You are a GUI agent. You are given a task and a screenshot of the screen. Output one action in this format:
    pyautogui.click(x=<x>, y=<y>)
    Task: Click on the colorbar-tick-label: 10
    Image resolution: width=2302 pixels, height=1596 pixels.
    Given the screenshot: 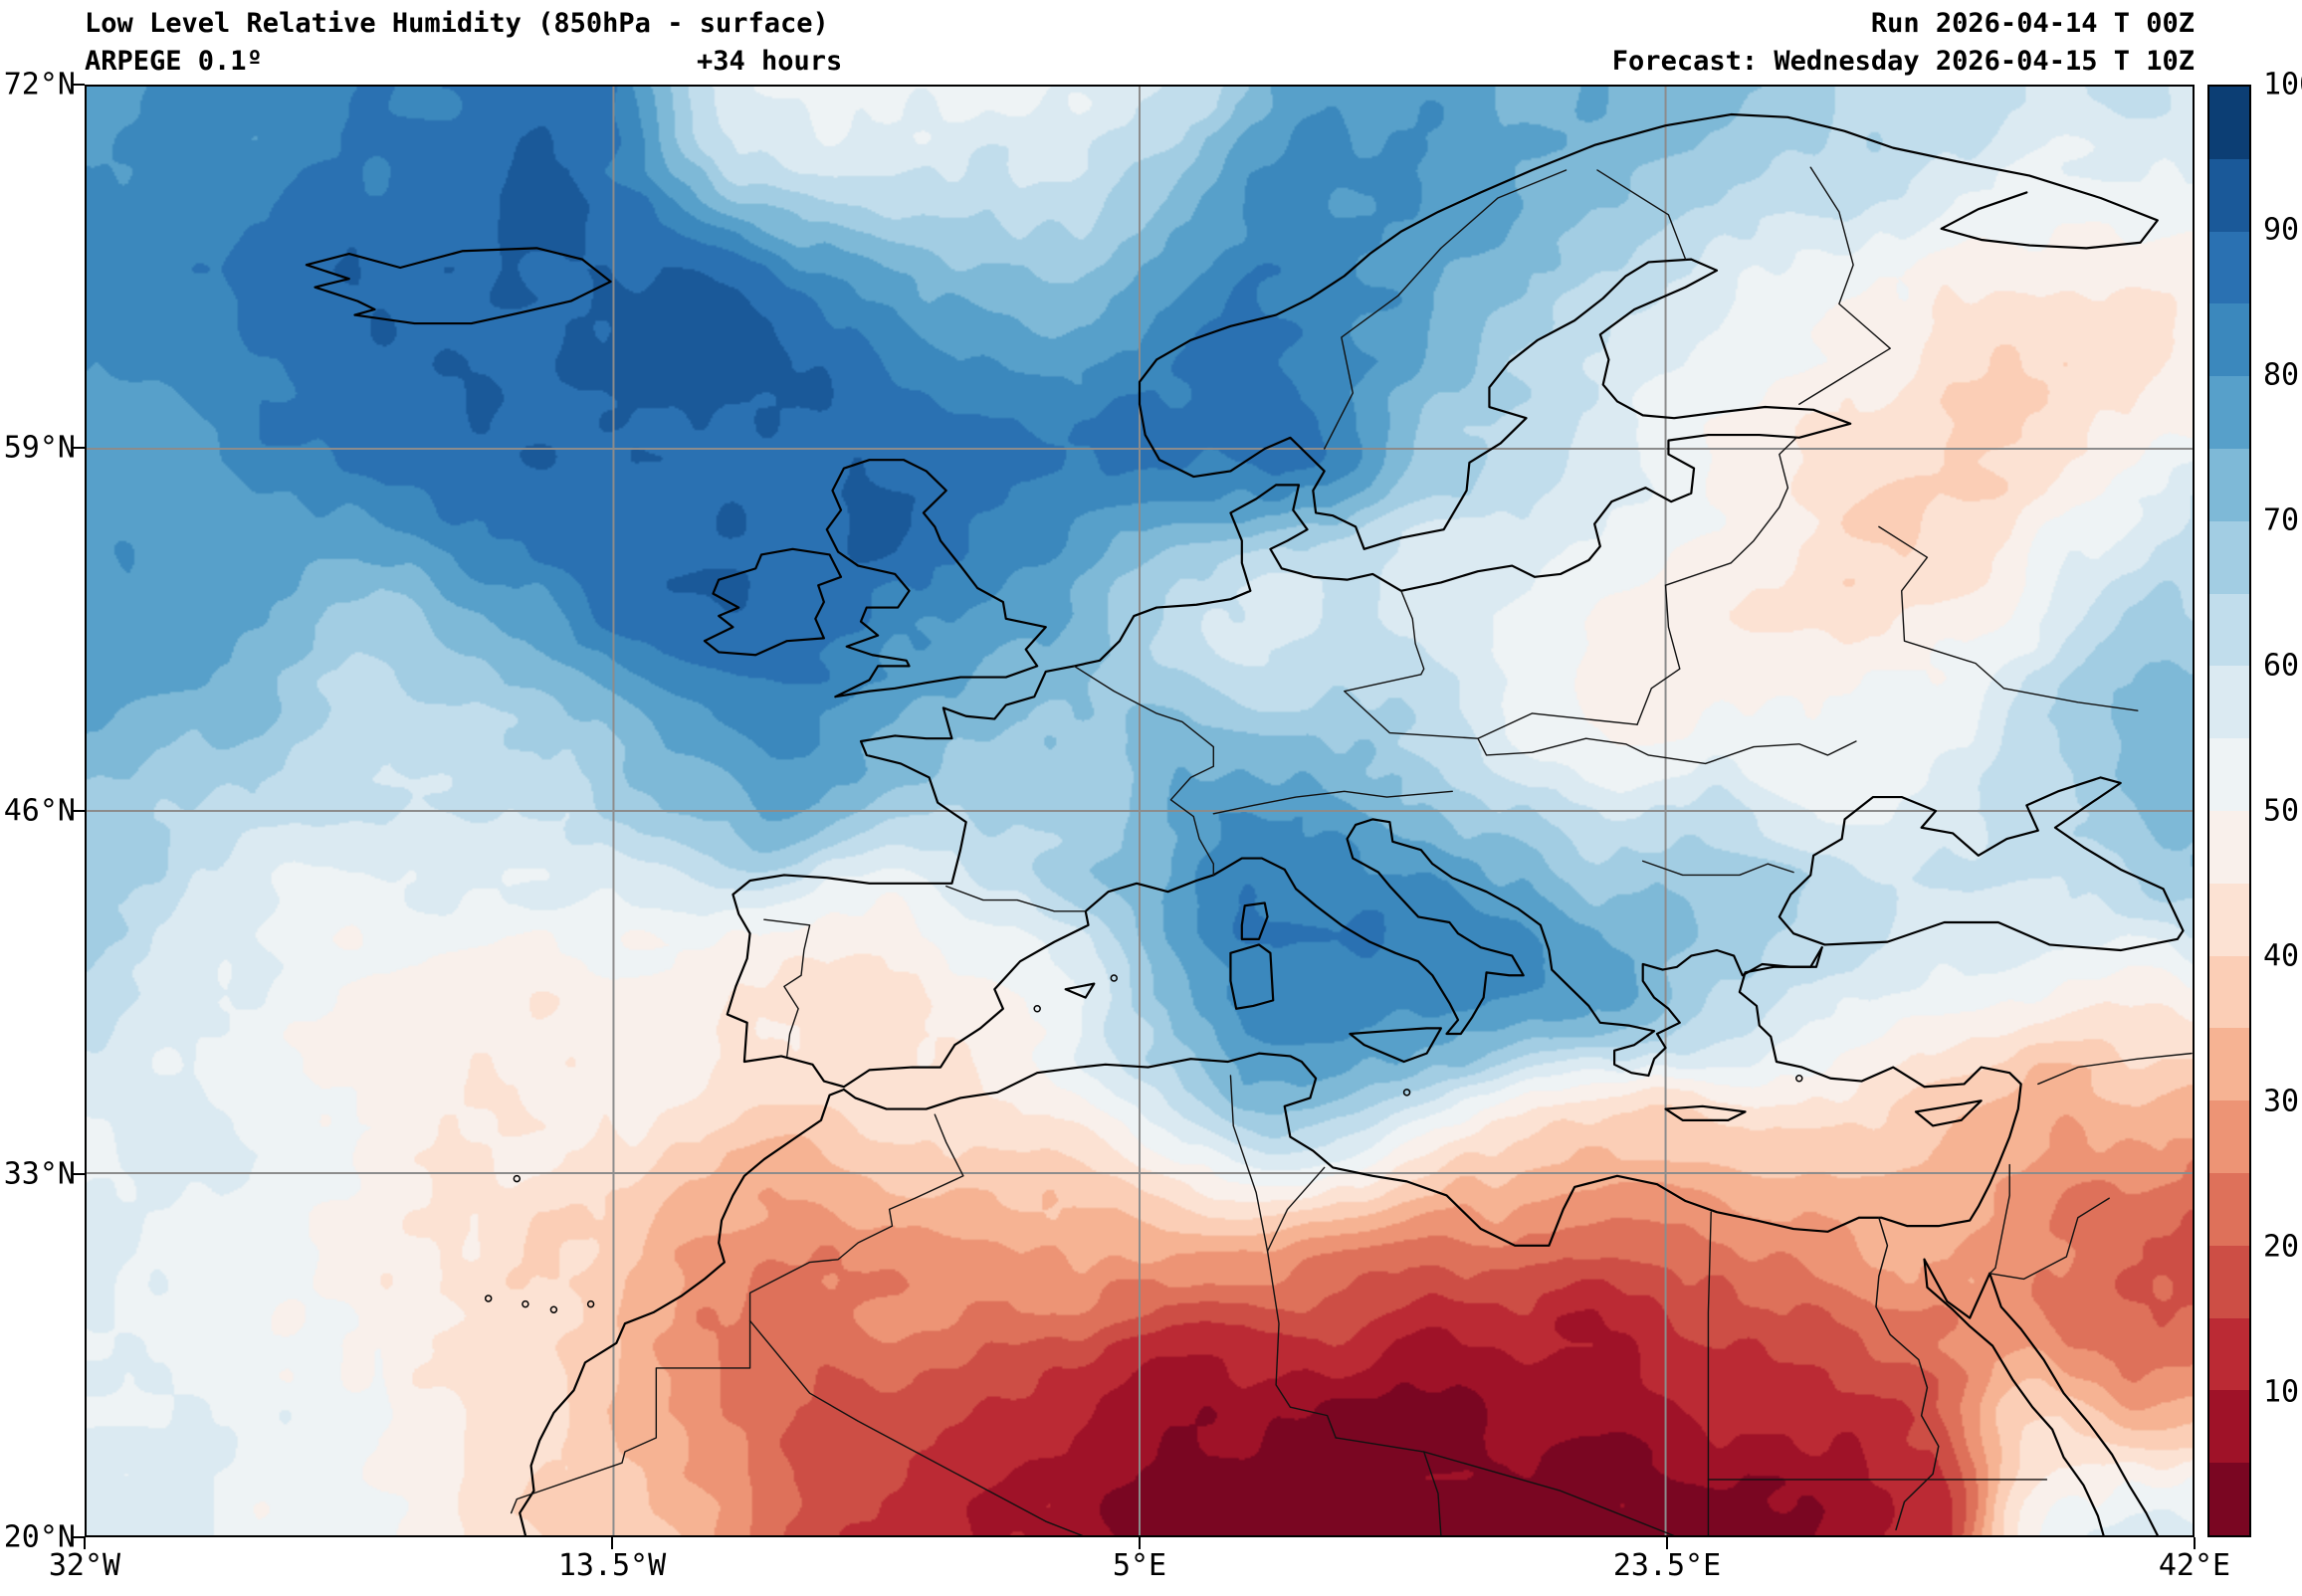 What is the action you would take?
    pyautogui.click(x=2282, y=1392)
    